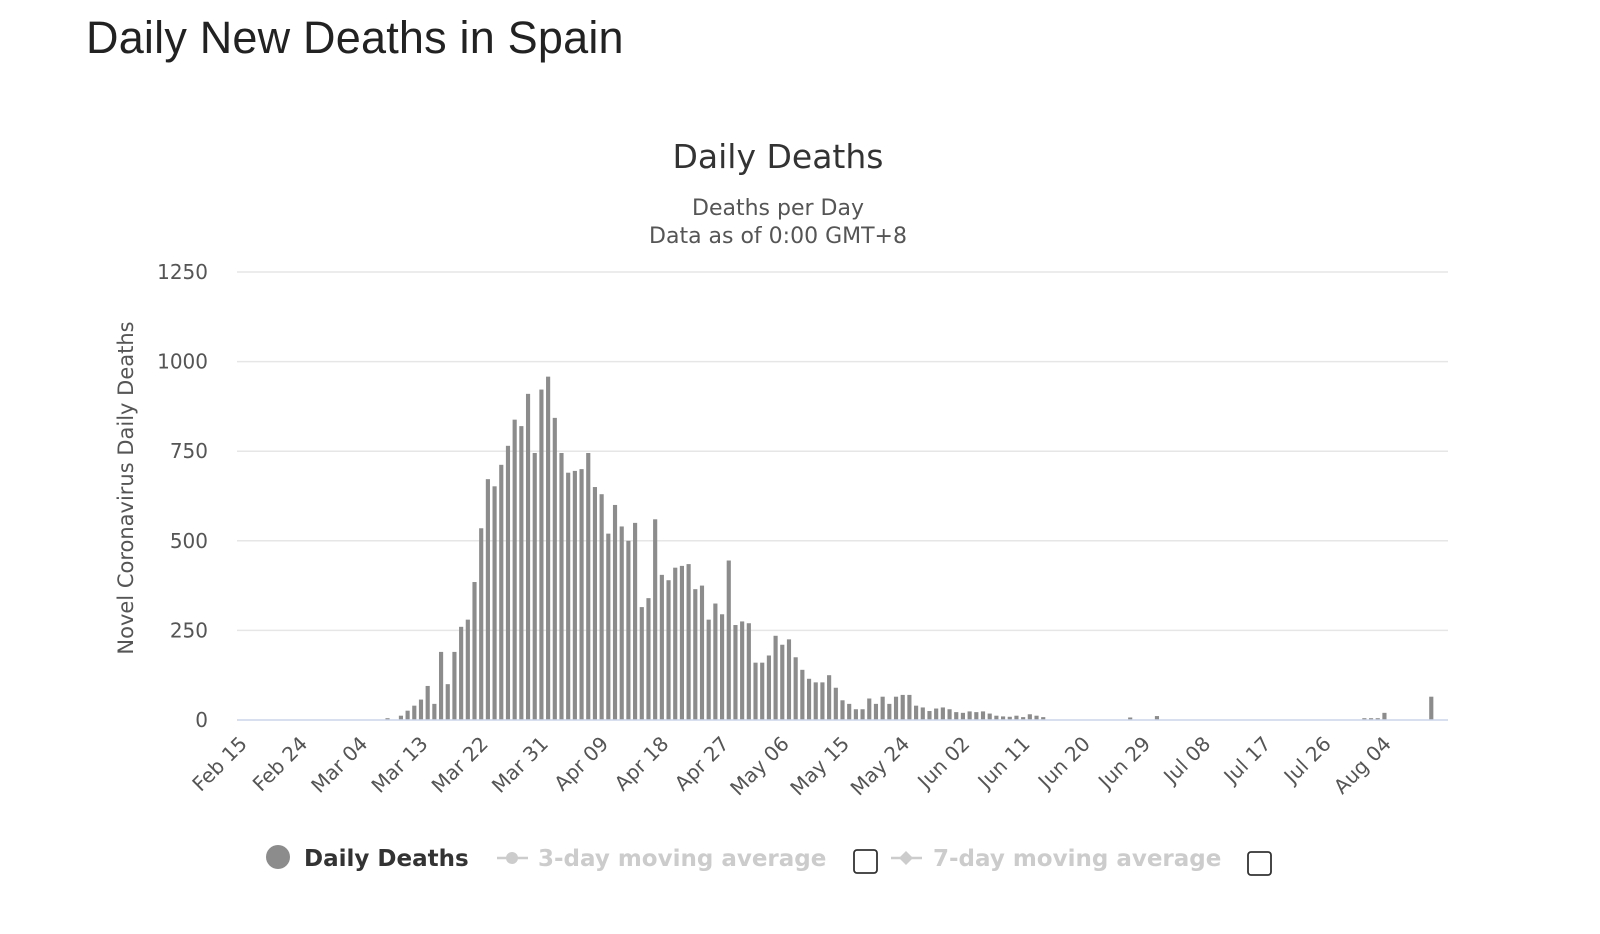 The height and width of the screenshot is (934, 1600). I want to click on checkbox-3-day-average, so click(865, 861).